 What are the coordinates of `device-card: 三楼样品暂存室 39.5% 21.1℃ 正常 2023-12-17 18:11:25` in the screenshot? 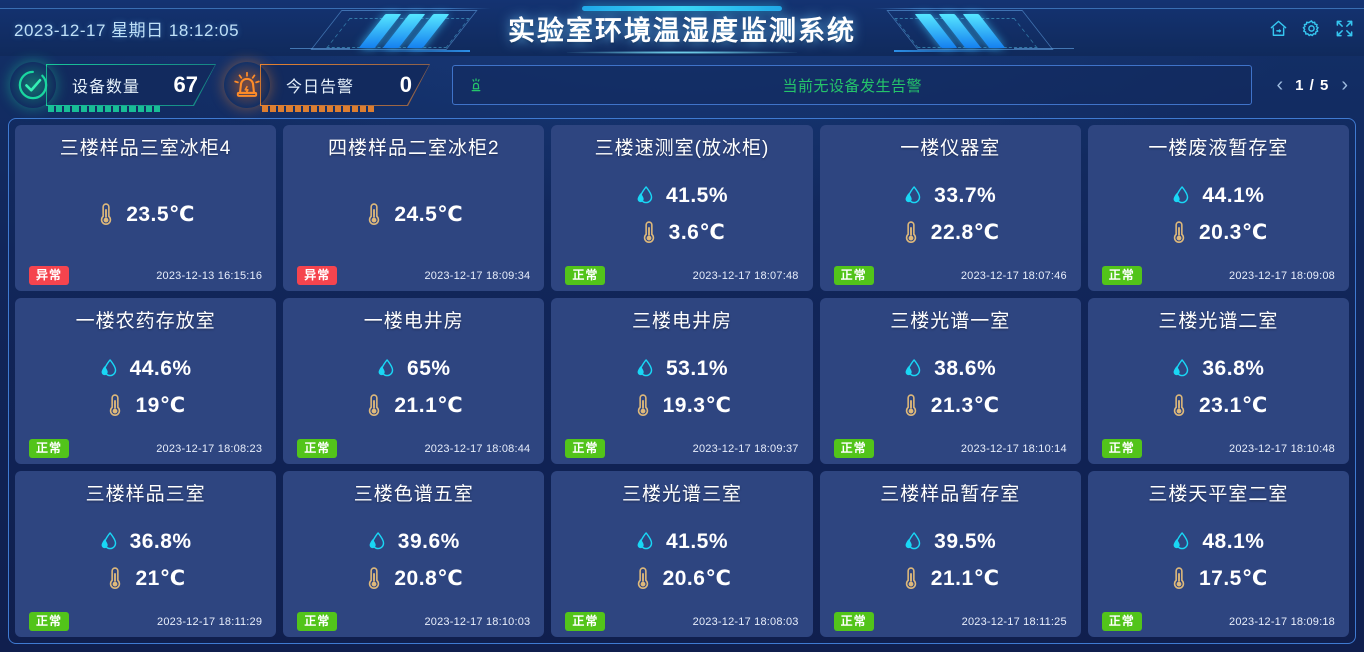 It's located at (950, 554).